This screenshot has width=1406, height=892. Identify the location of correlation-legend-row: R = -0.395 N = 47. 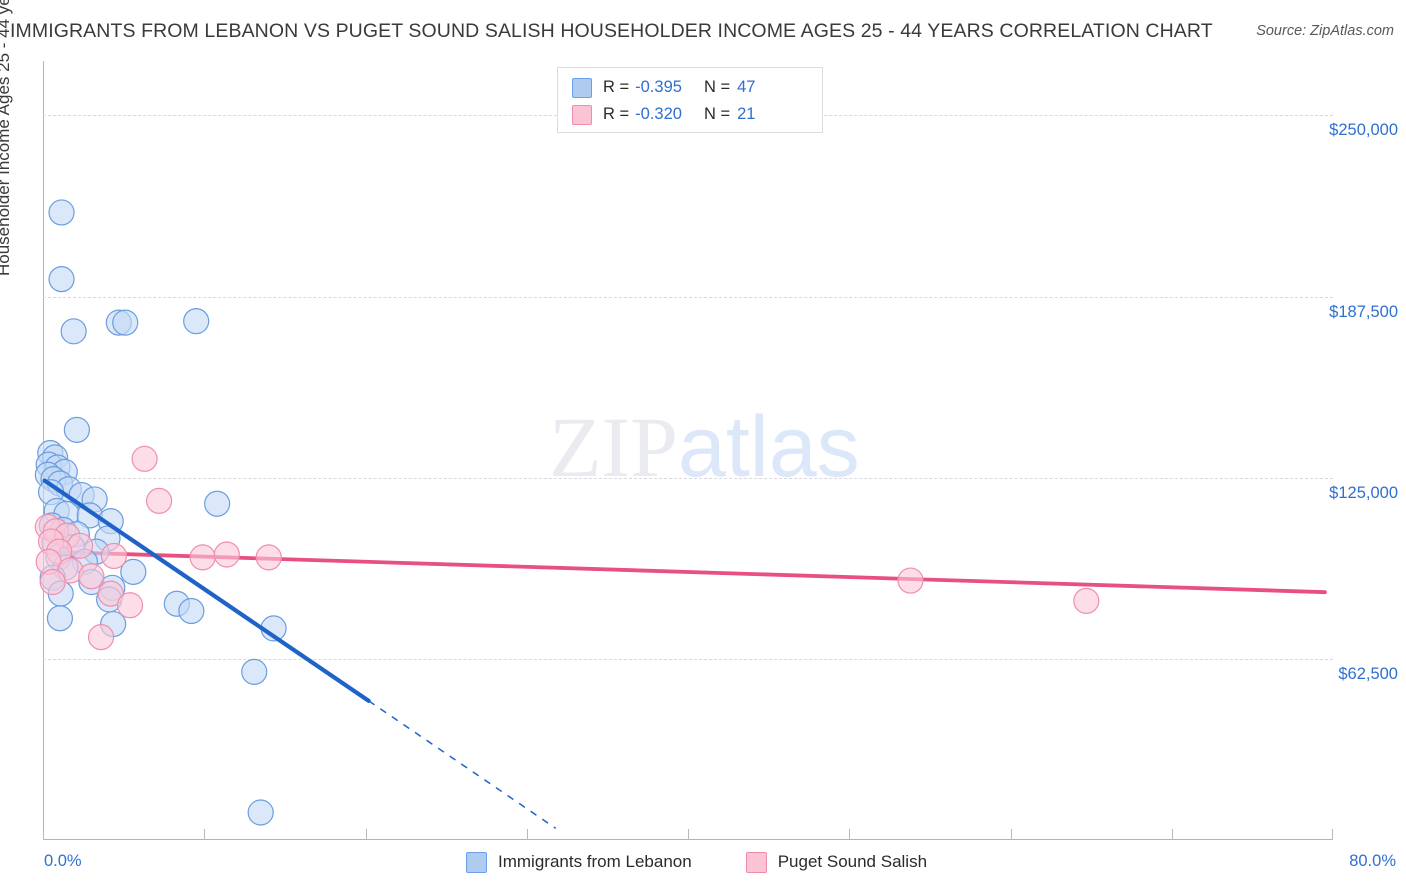
(691, 87).